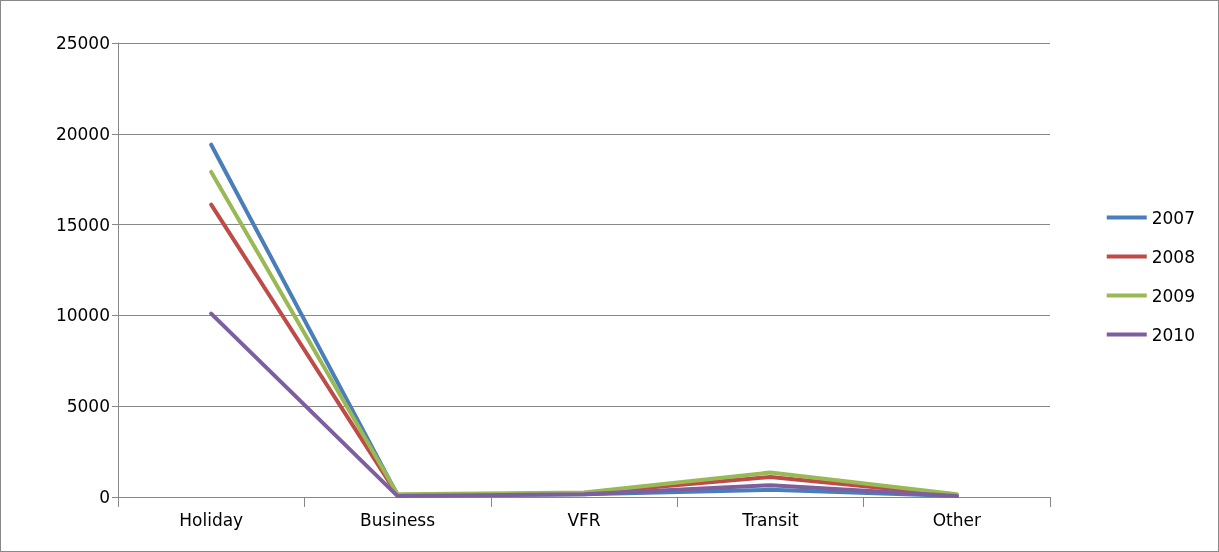 Image resolution: width=1219 pixels, height=552 pixels. What do you see at coordinates (1173, 295) in the screenshot?
I see `legend-label: 2009` at bounding box center [1173, 295].